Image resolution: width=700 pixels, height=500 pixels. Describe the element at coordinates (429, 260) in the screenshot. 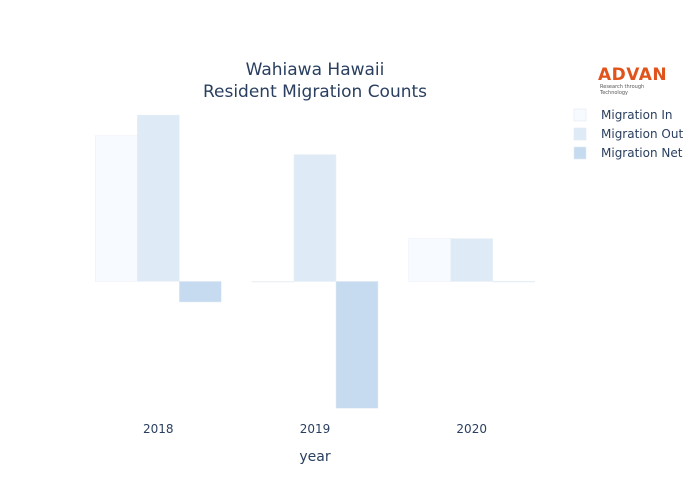

I see `bar-migration-in-2020` at that location.